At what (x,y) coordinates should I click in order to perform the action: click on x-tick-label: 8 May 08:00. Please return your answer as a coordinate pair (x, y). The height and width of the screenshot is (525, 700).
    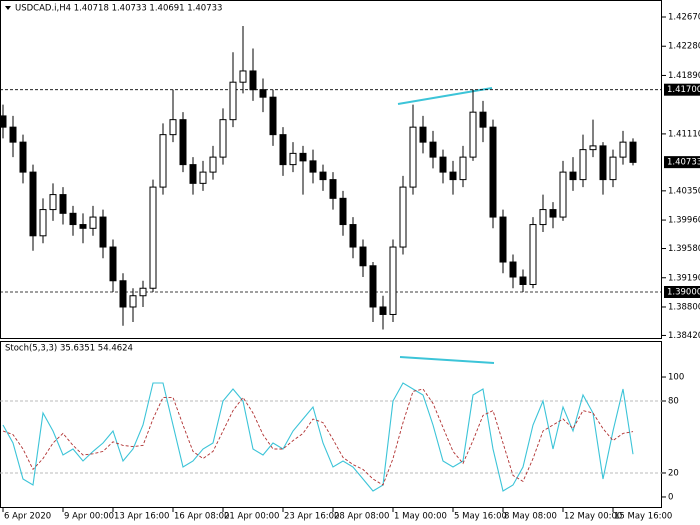
    Looking at the image, I should click on (530, 517).